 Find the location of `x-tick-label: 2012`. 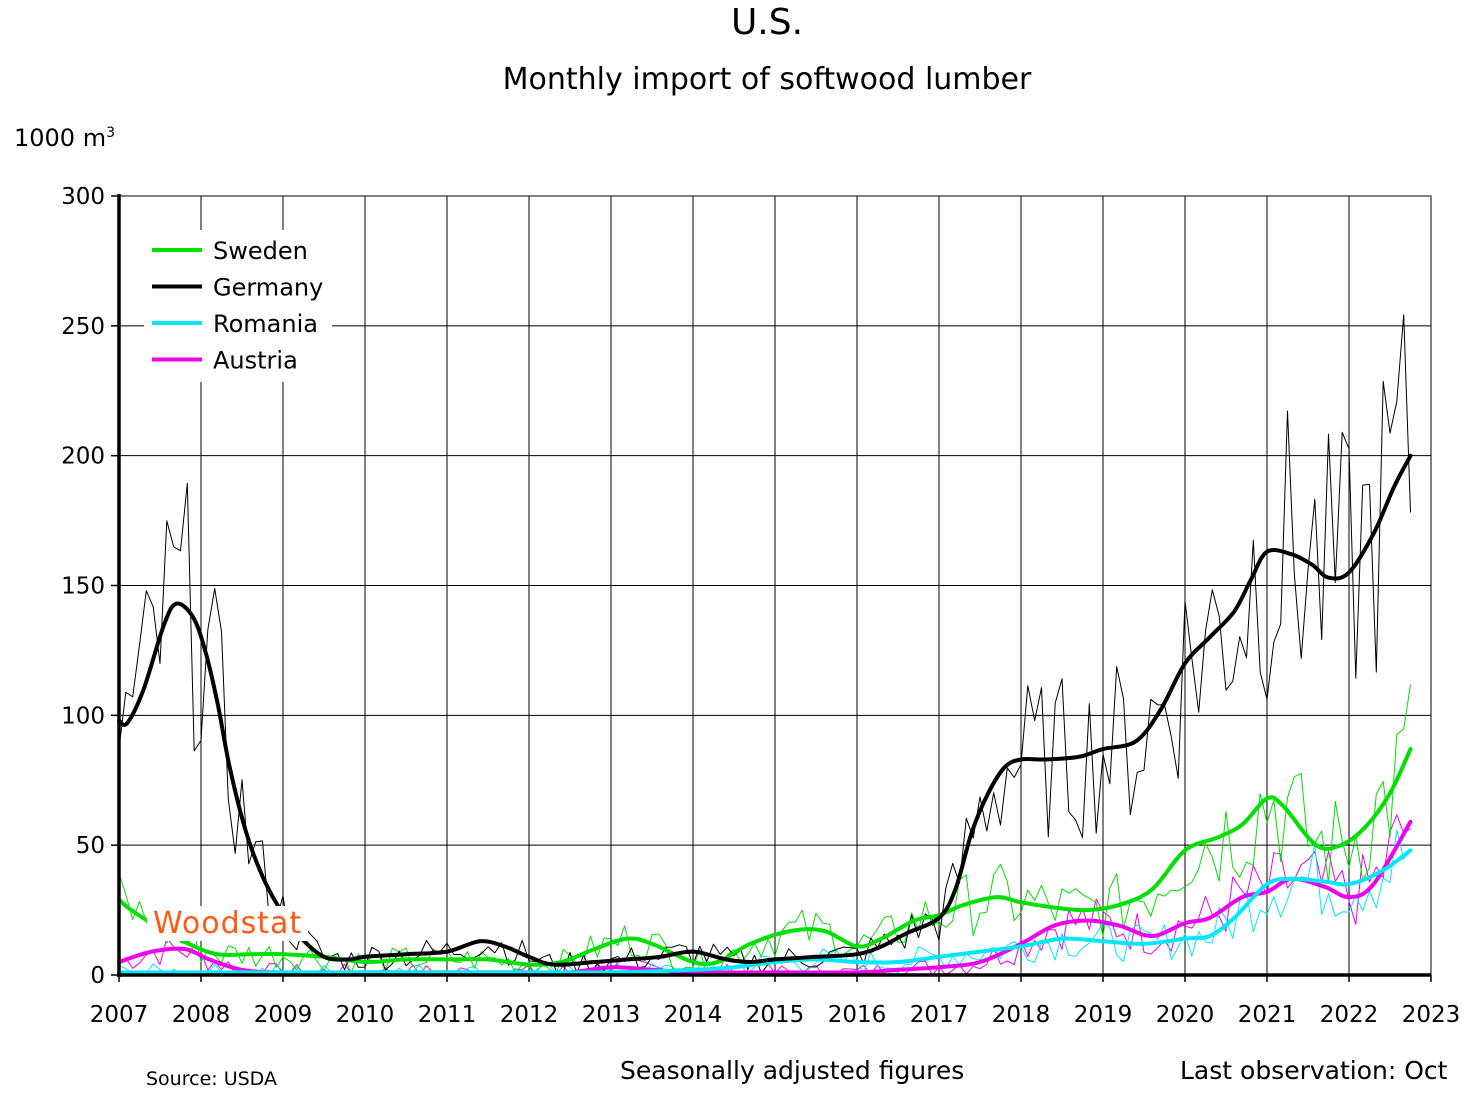

x-tick-label: 2012 is located at coordinates (529, 1015).